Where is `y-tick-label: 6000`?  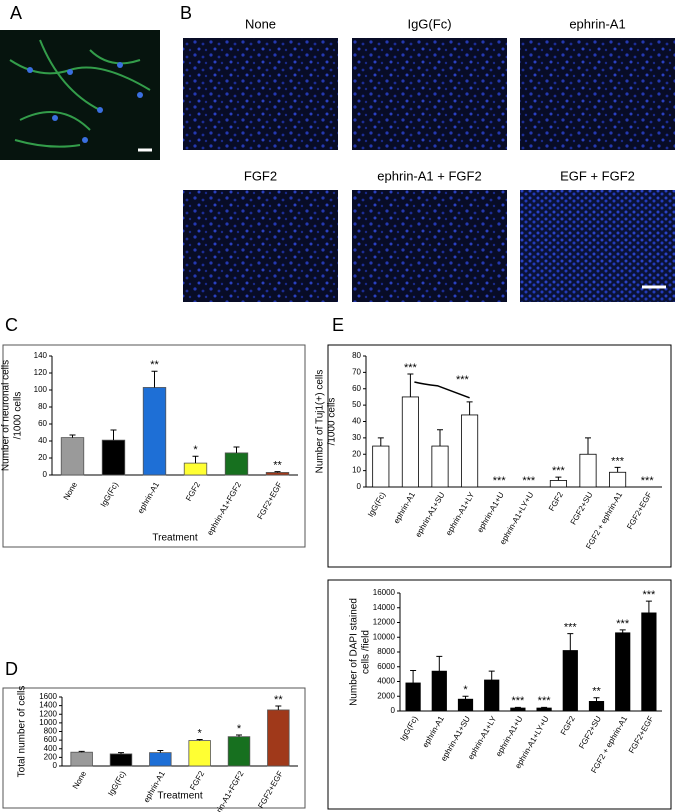
y-tick-label: 6000 is located at coordinates (386, 666).